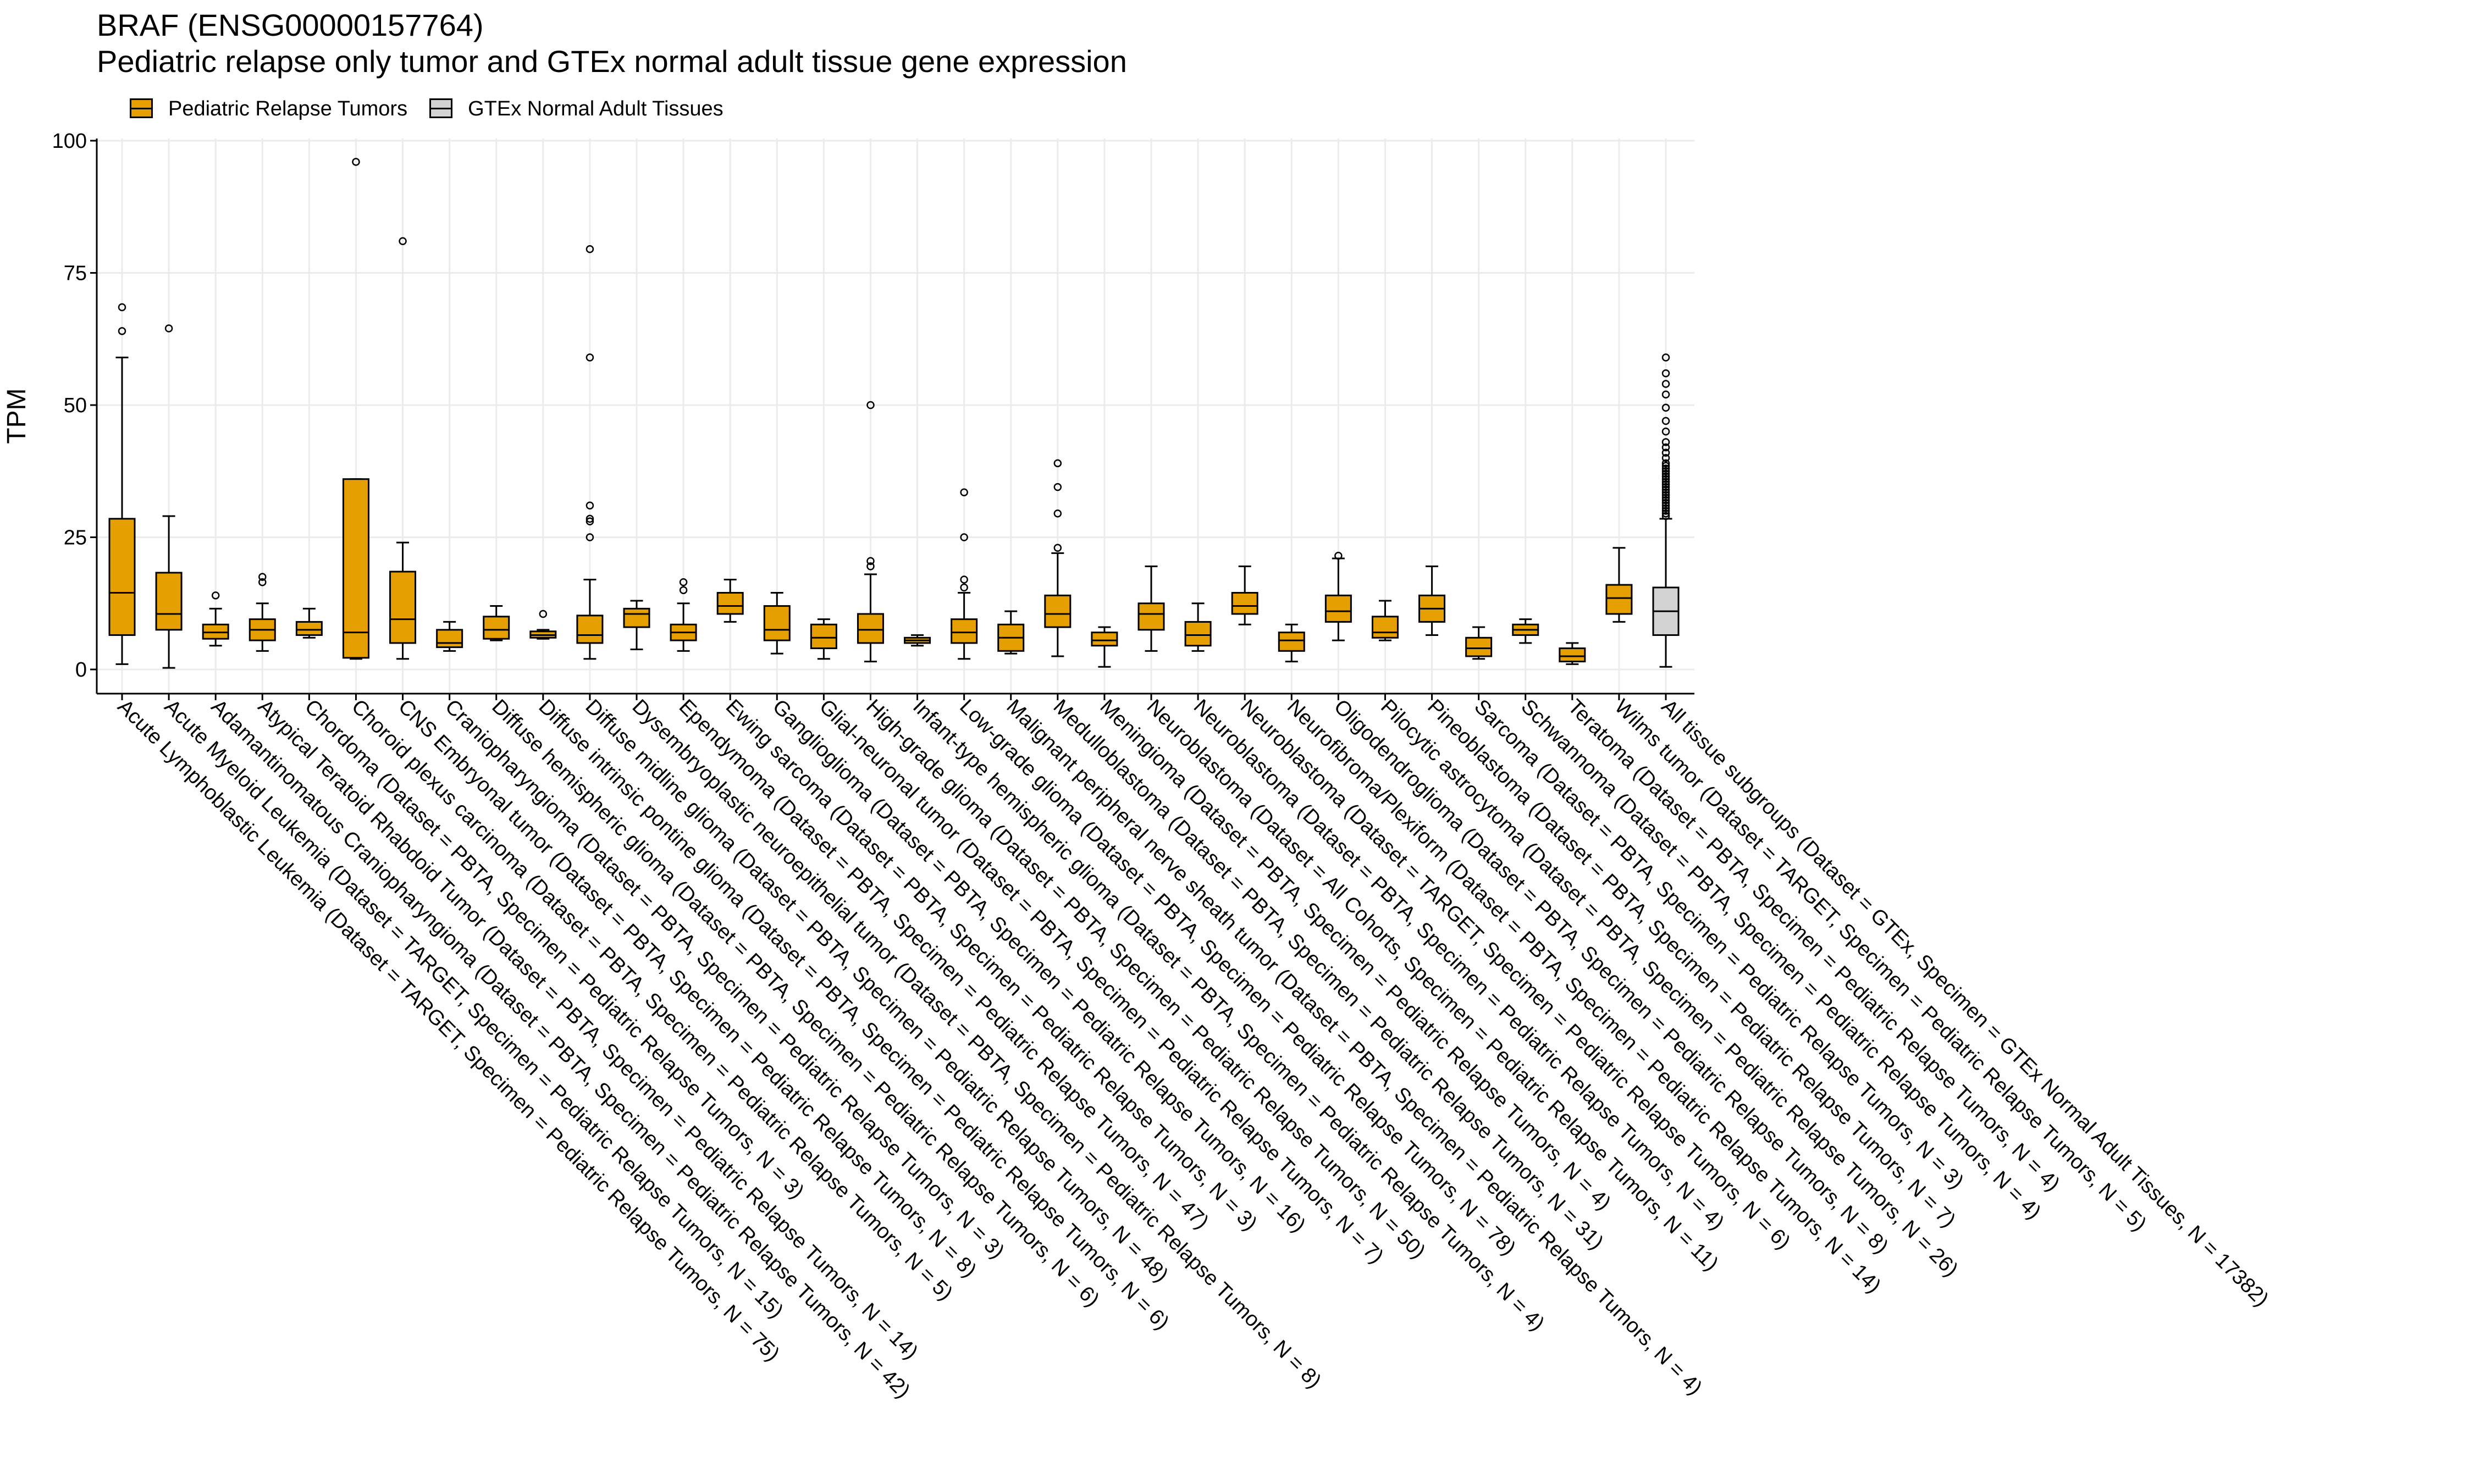 This screenshot has height=1484, width=2474. Describe the element at coordinates (81, 670) in the screenshot. I see `y-tick-label: 0` at that location.